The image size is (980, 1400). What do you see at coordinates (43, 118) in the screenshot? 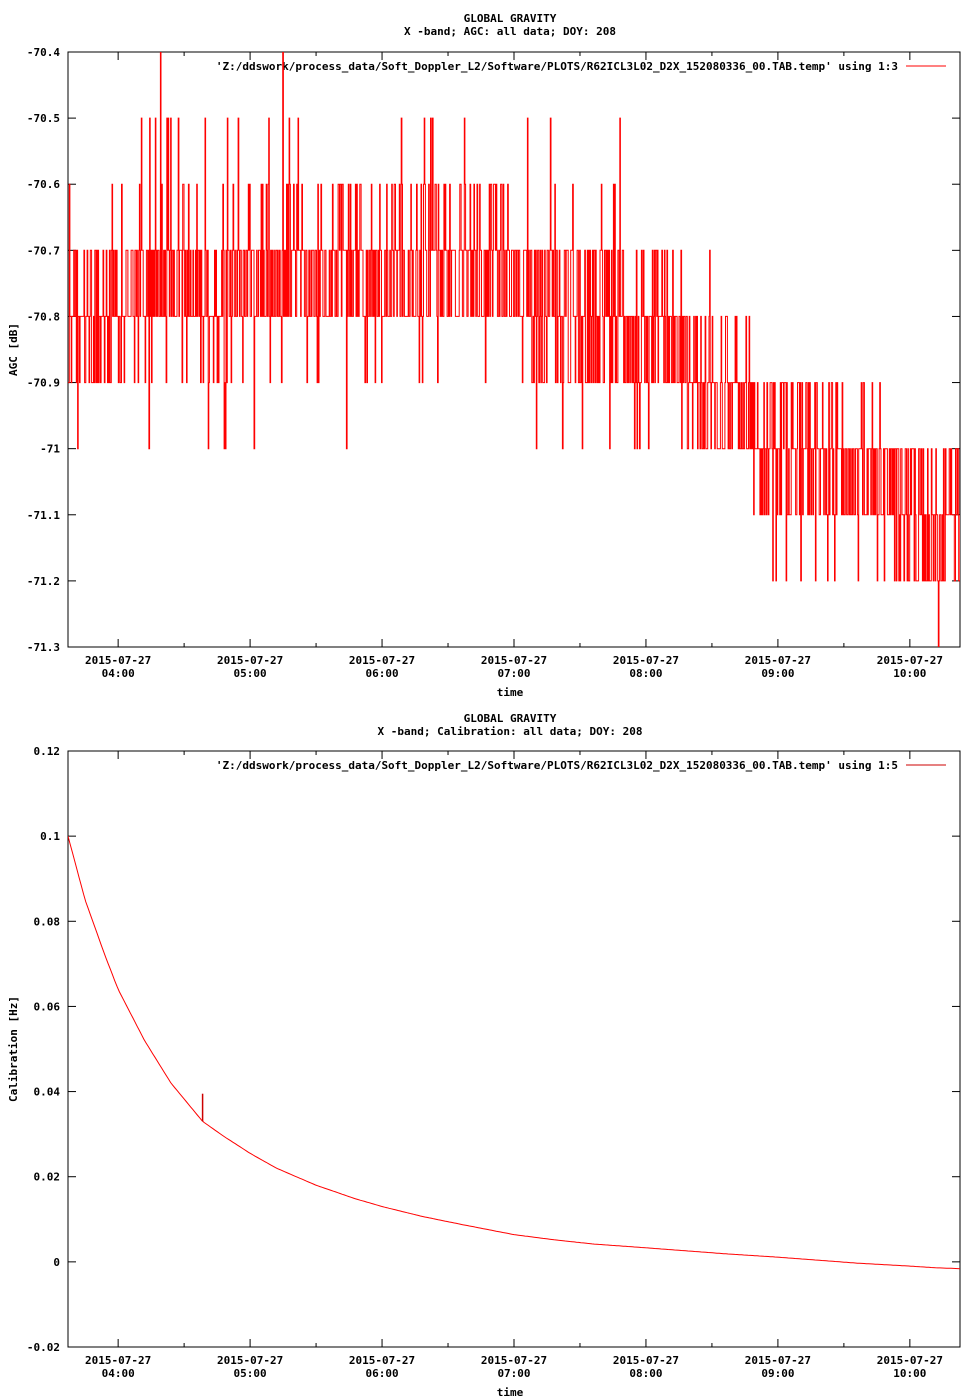
I see `y-tick-label: -70.5` at bounding box center [43, 118].